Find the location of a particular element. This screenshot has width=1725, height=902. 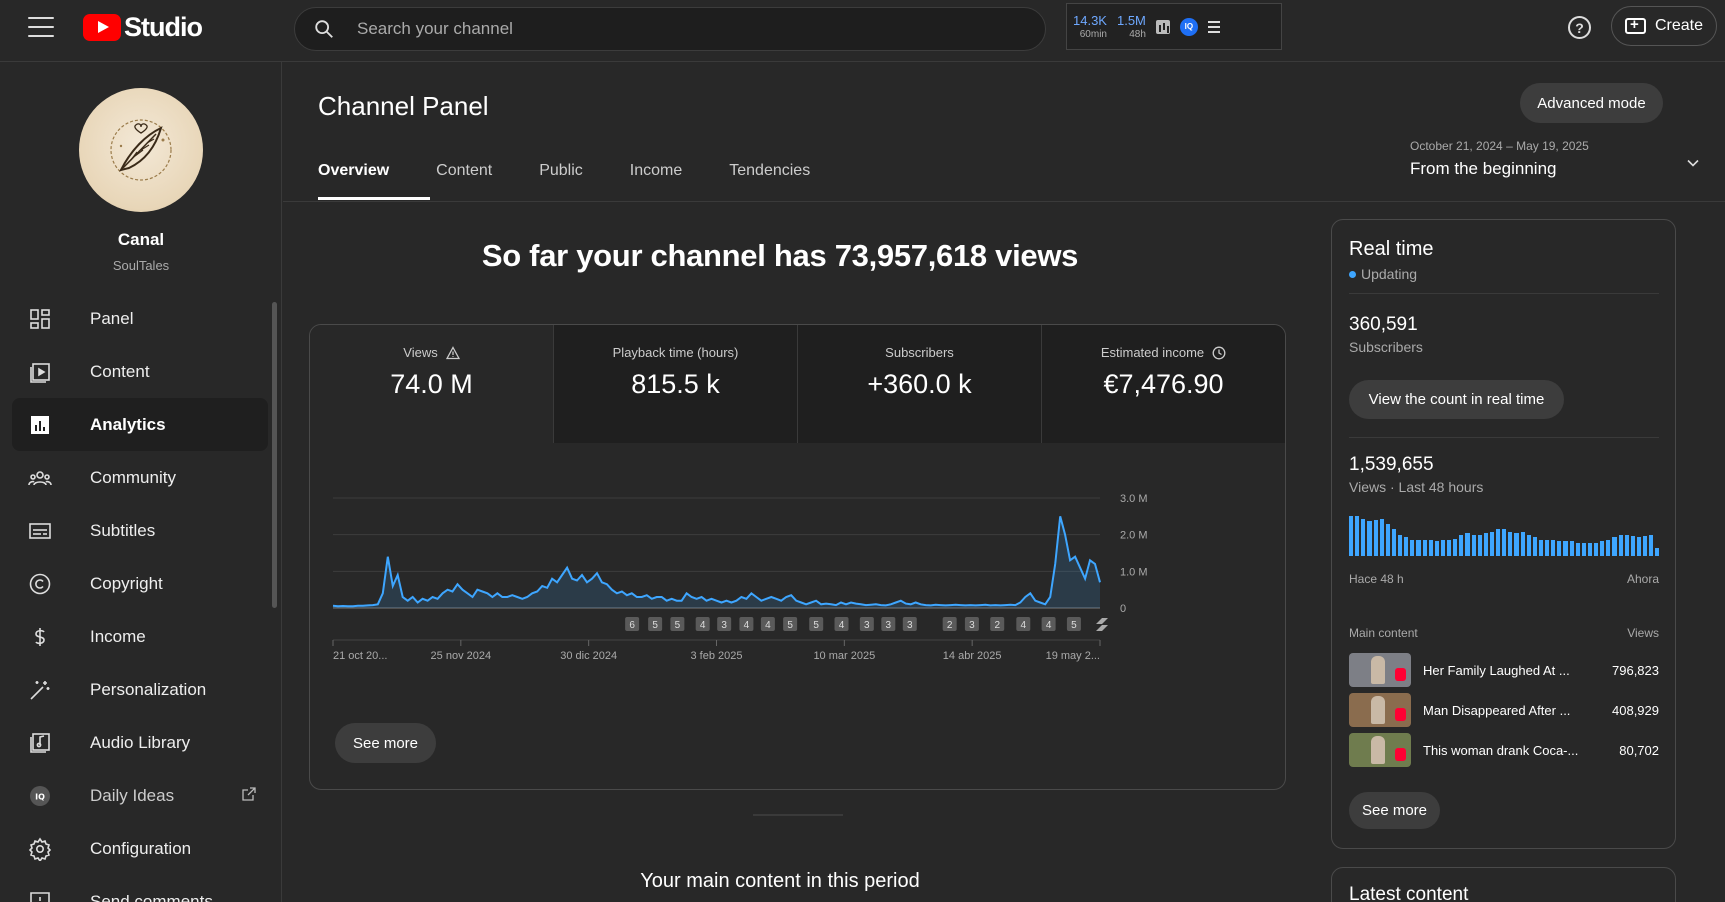

channel-name: Canal is located at coordinates (141, 239).